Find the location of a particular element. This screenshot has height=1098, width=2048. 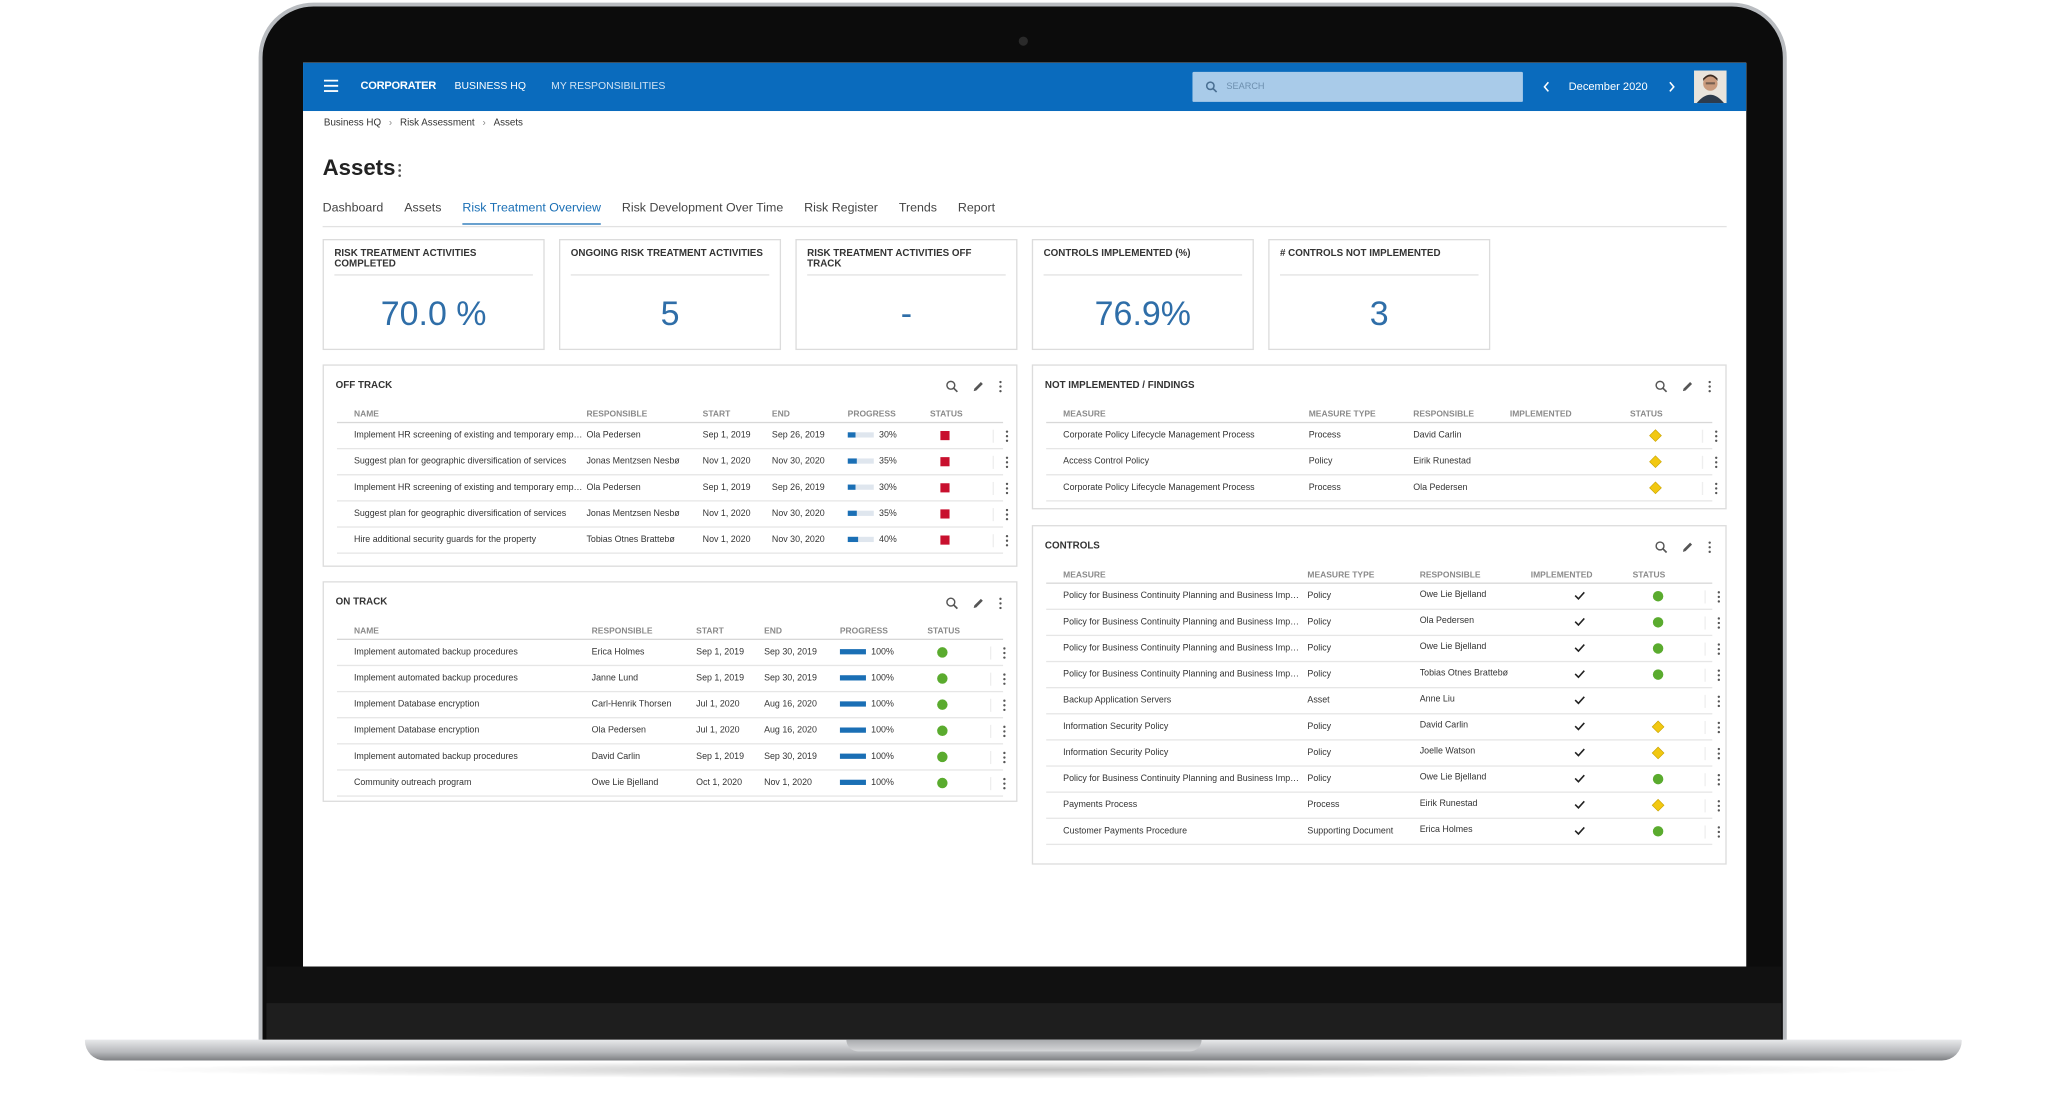

avatar is located at coordinates (1710, 87).